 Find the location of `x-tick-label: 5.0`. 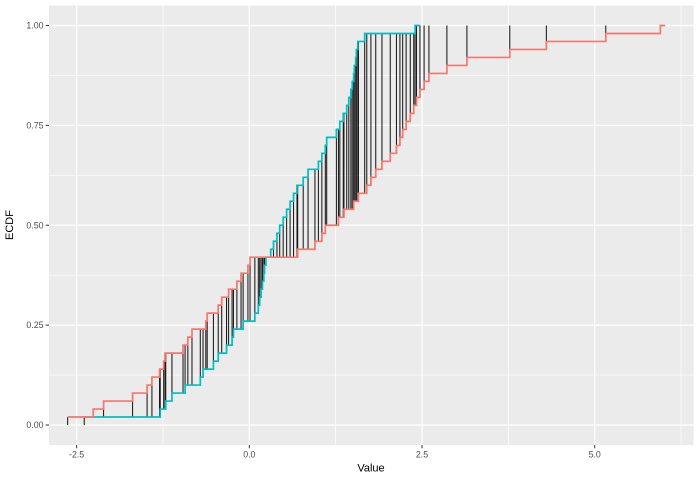

x-tick-label: 5.0 is located at coordinates (595, 455).